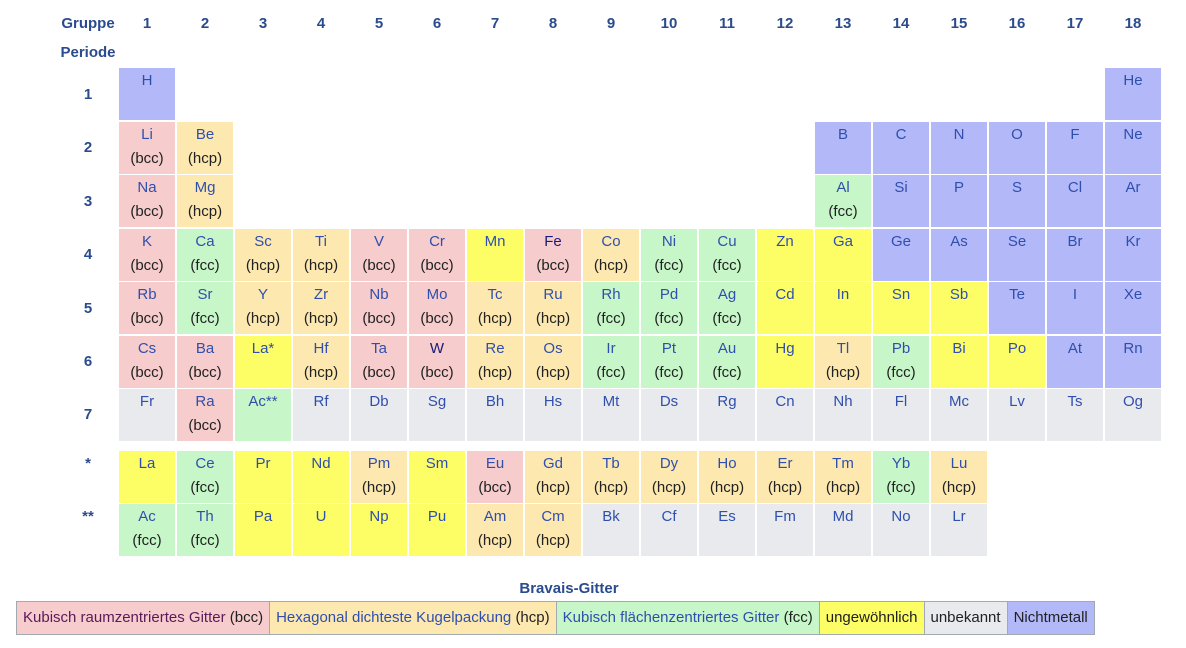 The height and width of the screenshot is (648, 1186). I want to click on element-cell: Pm (hcp), so click(379, 477).